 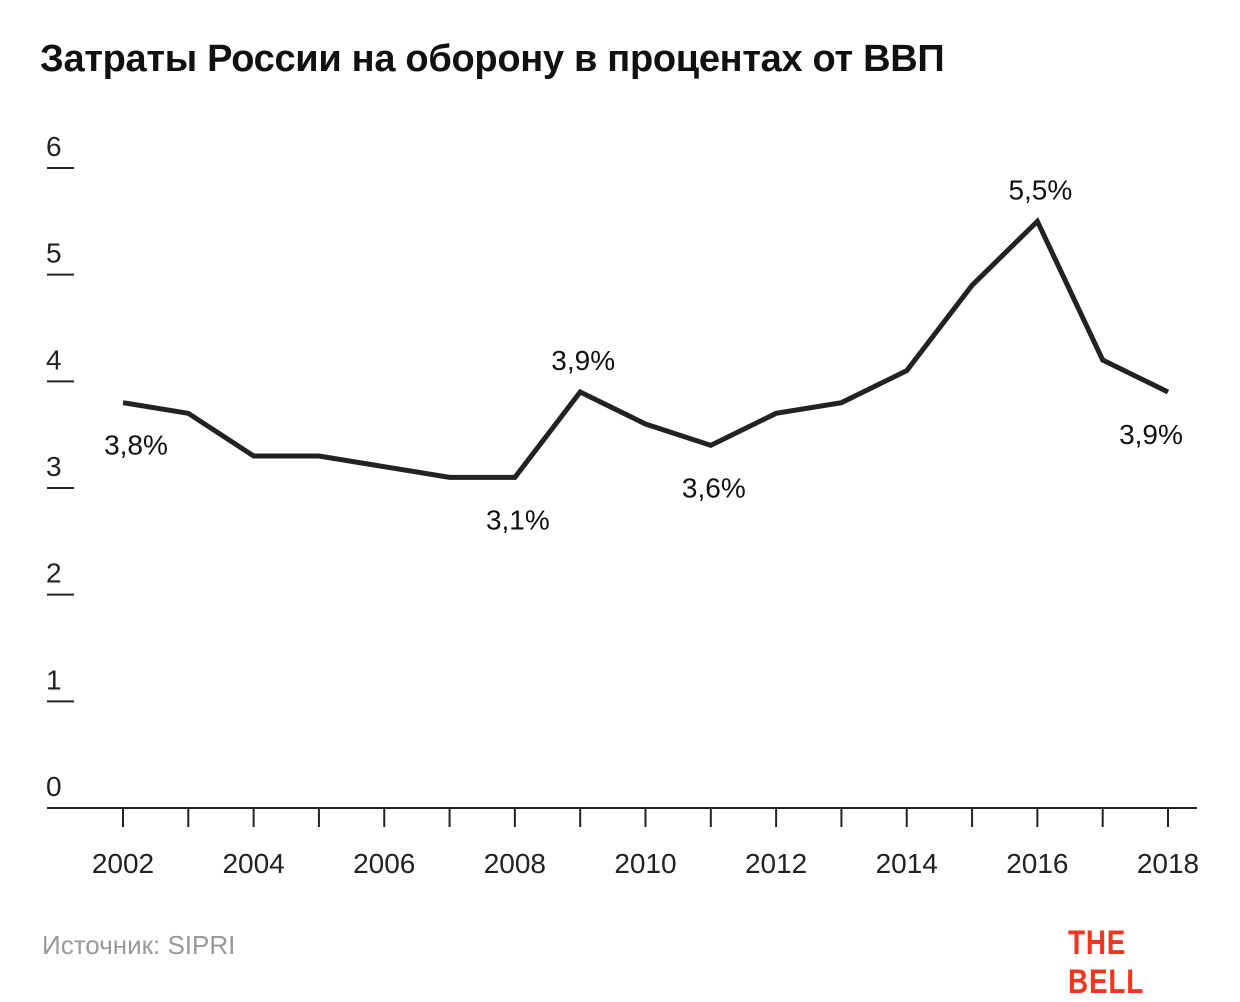 I want to click on x-tick-label: 2014, so click(x=907, y=863).